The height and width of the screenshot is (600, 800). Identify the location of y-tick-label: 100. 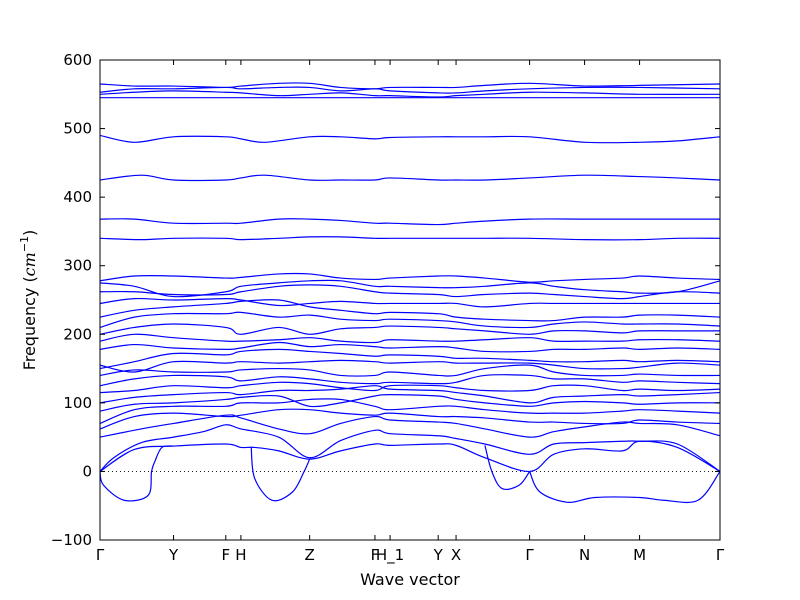
(77, 403).